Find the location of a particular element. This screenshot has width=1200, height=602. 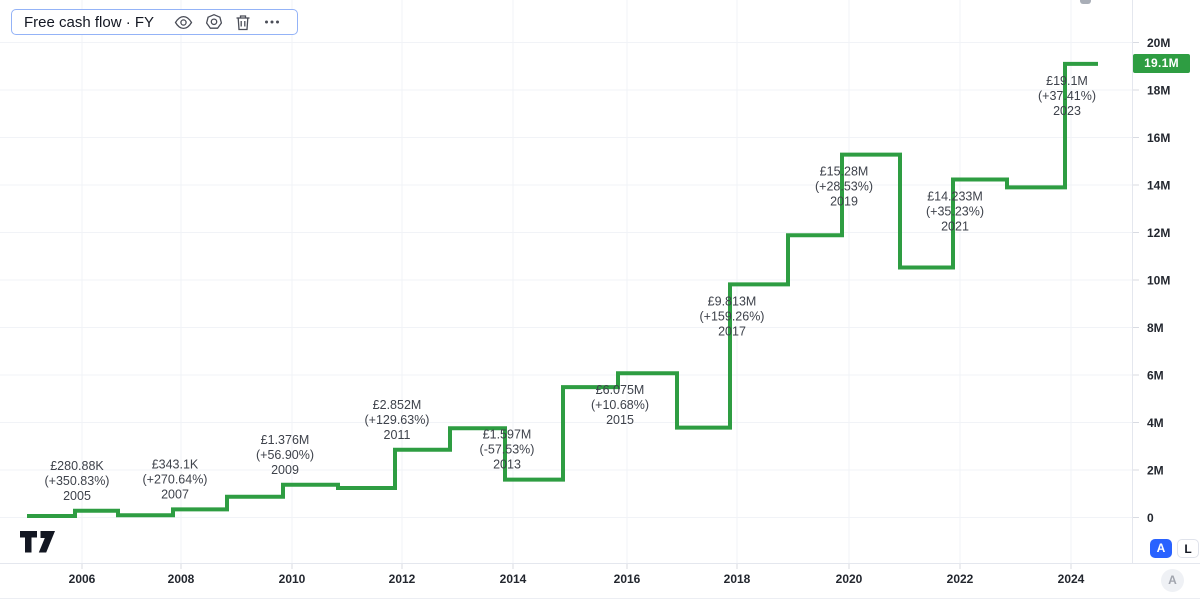

time-tick-2006: 2006 is located at coordinates (82, 579).